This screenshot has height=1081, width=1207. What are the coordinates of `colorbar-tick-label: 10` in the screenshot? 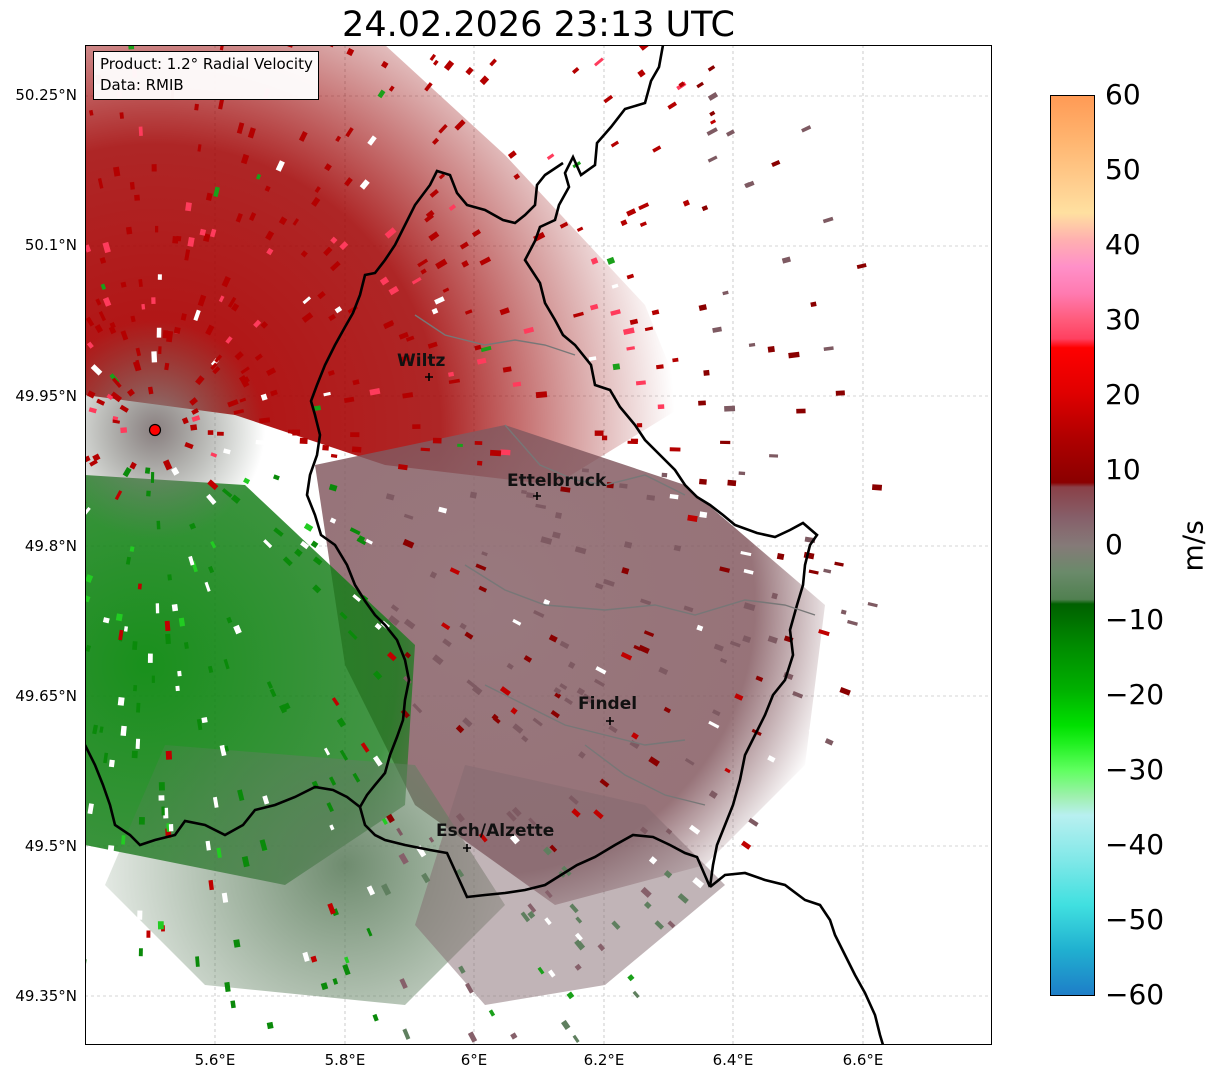 It's located at (1123, 469).